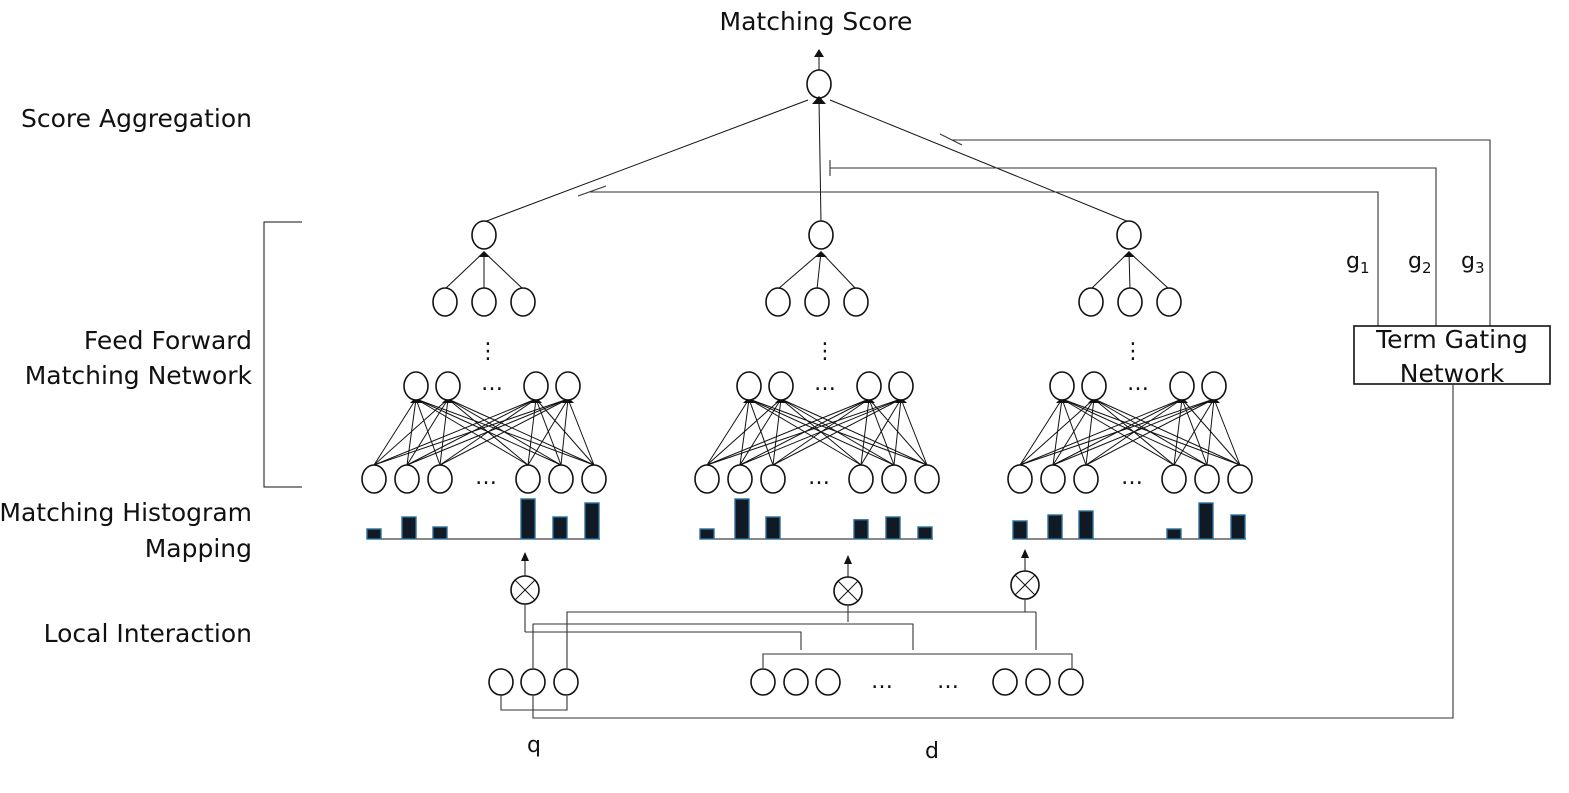  I want to click on output-arrow-head, so click(819, 53).